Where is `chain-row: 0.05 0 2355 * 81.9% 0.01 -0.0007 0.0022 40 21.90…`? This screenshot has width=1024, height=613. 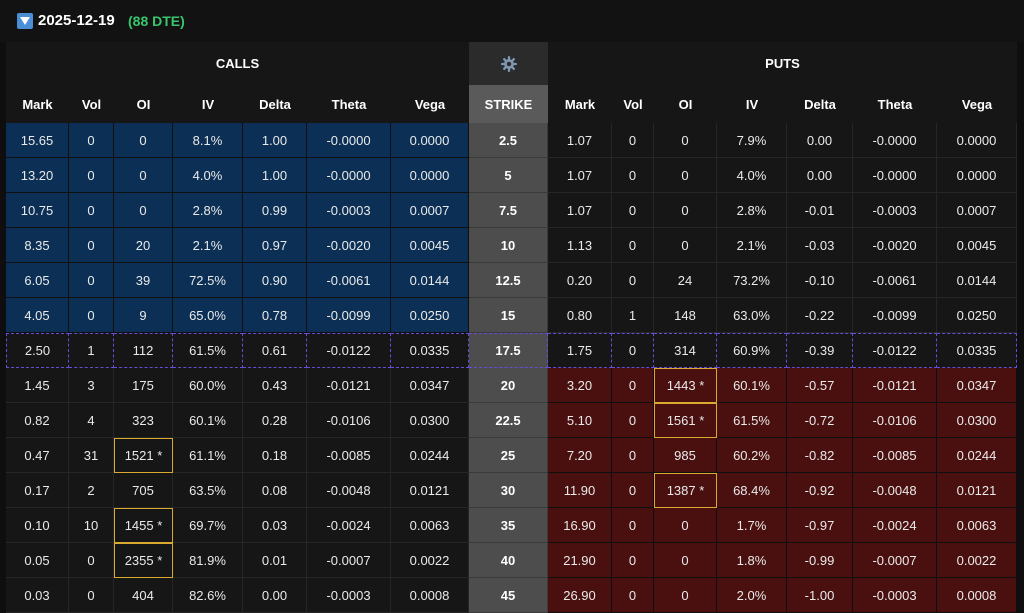
chain-row: 0.05 0 2355 * 81.9% 0.01 -0.0007 0.0022 40 21.90… is located at coordinates (511, 560).